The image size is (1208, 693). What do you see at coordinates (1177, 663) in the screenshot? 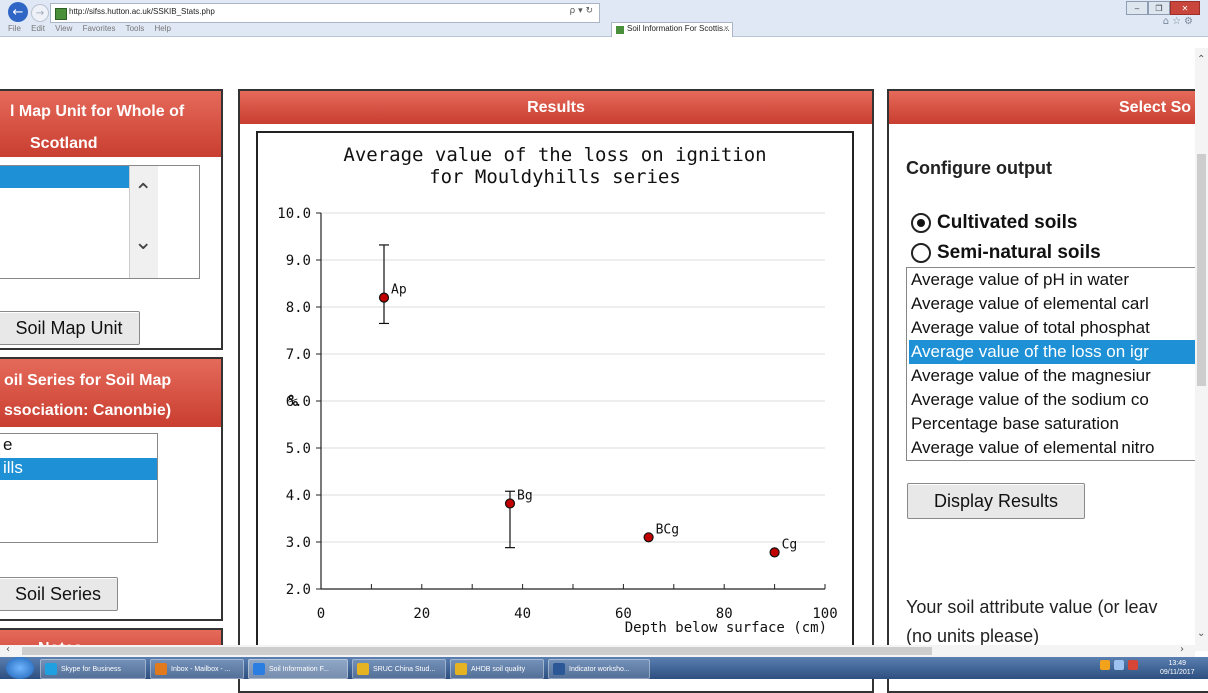
I see `clock-time: 13:49` at bounding box center [1177, 663].